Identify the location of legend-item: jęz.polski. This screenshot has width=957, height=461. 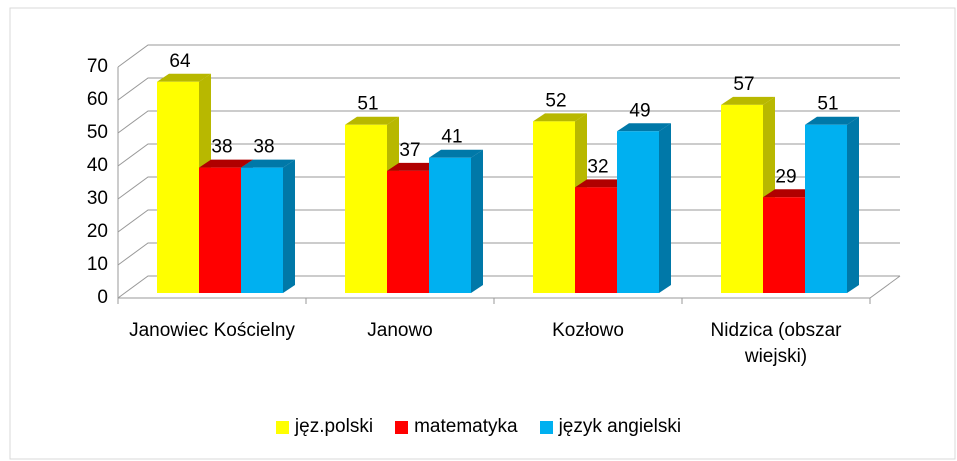
(324, 427).